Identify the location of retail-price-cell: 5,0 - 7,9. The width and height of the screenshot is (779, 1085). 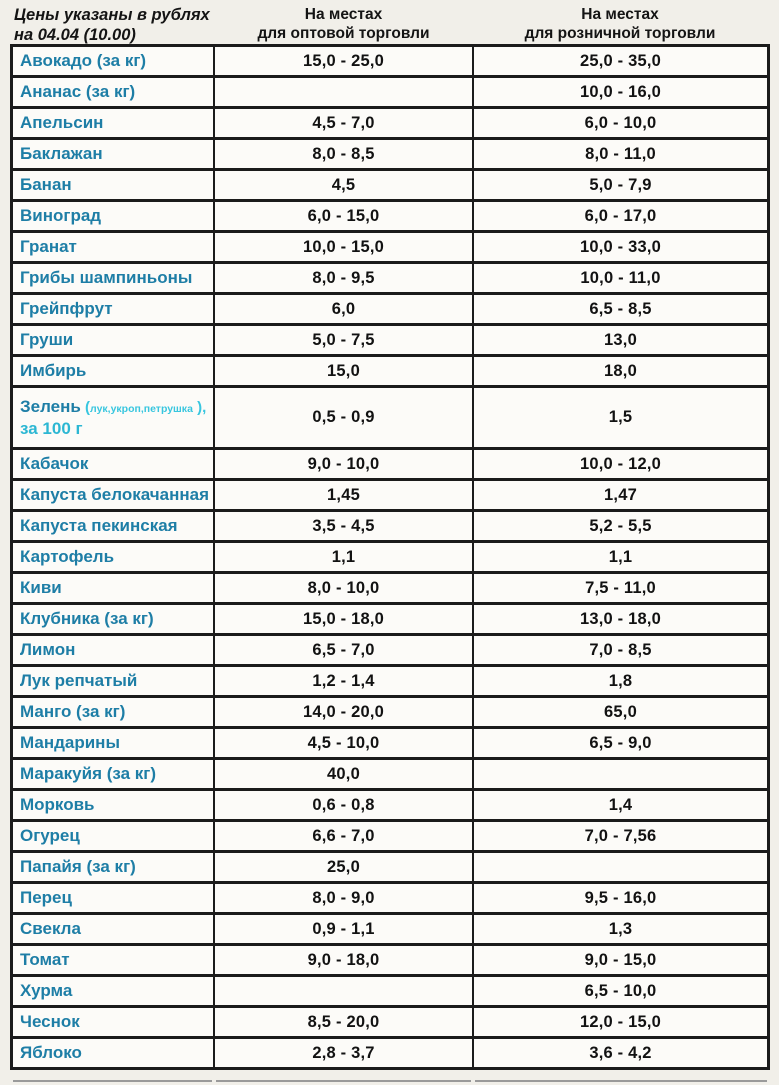
(620, 185).